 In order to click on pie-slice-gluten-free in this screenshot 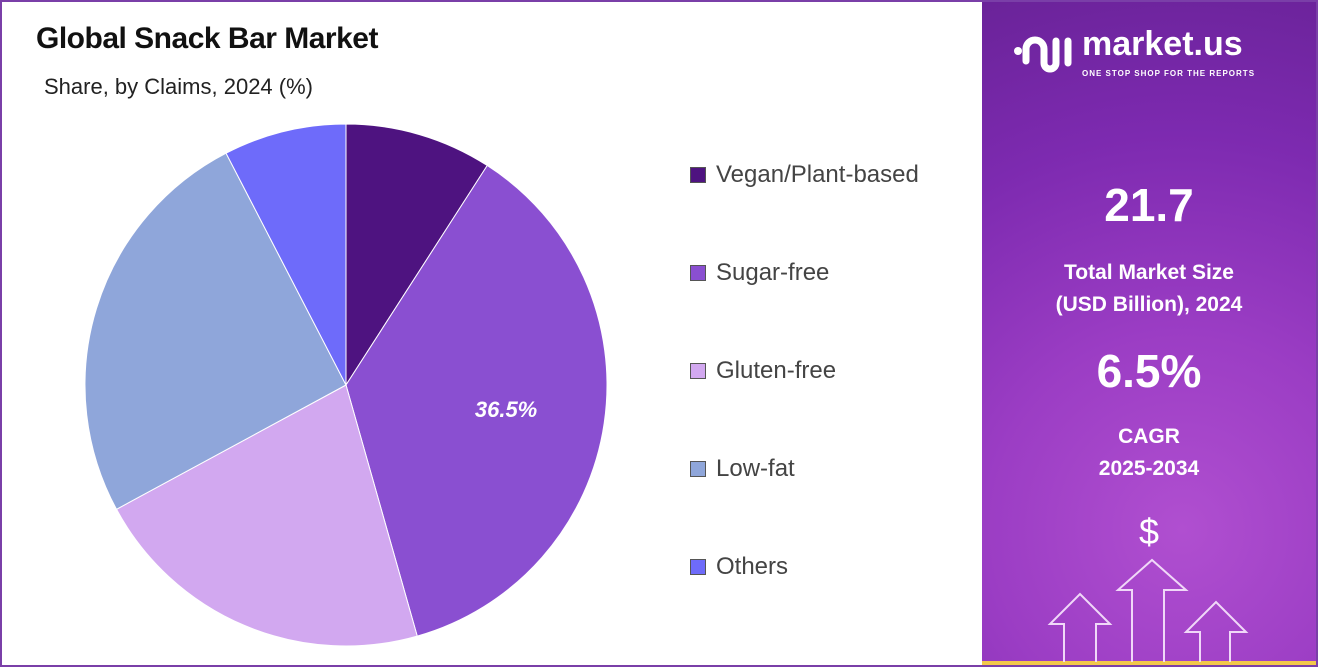, I will do `click(266, 515)`.